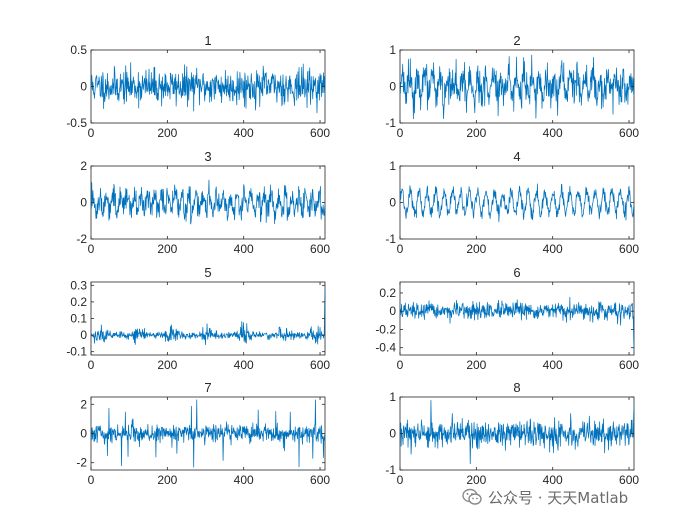  What do you see at coordinates (78, 50) in the screenshot?
I see `y-tick-label: 0.5` at bounding box center [78, 50].